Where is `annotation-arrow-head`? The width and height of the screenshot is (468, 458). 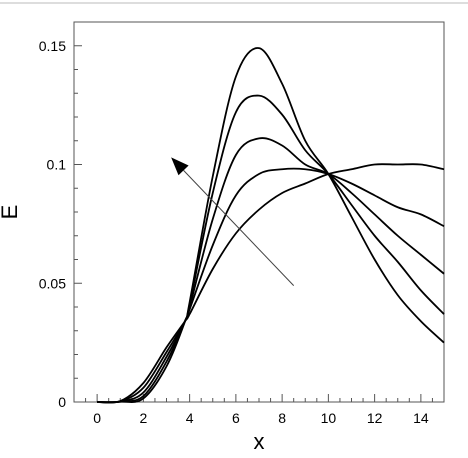
annotation-arrow-head is located at coordinates (180, 166).